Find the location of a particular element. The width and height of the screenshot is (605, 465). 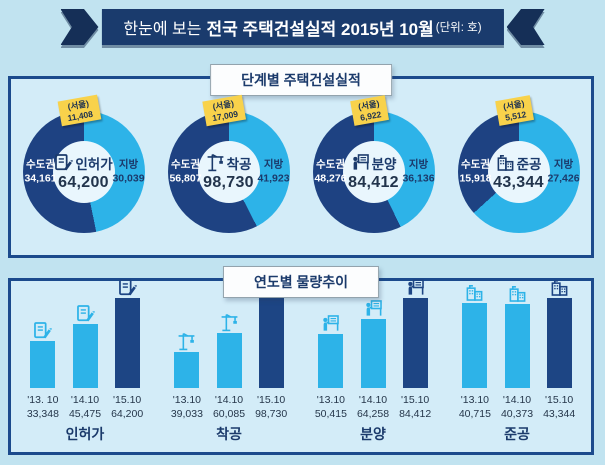

donut-center: 인허가 64,200 is located at coordinates (83, 172).